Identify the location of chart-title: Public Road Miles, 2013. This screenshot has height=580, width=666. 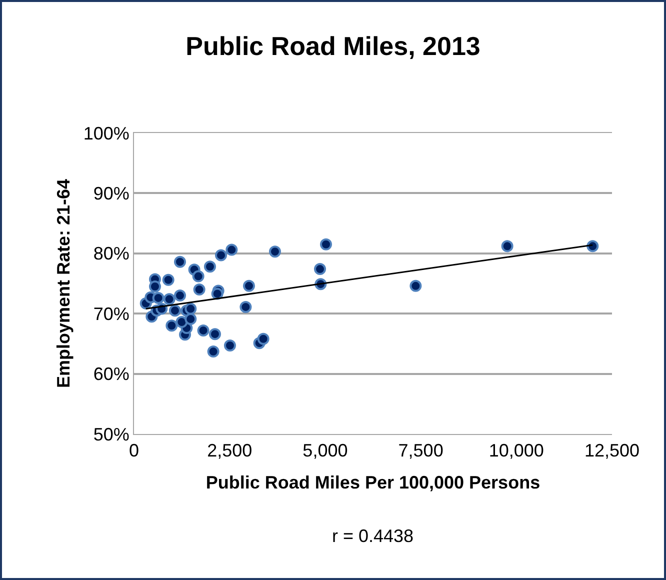
(333, 45).